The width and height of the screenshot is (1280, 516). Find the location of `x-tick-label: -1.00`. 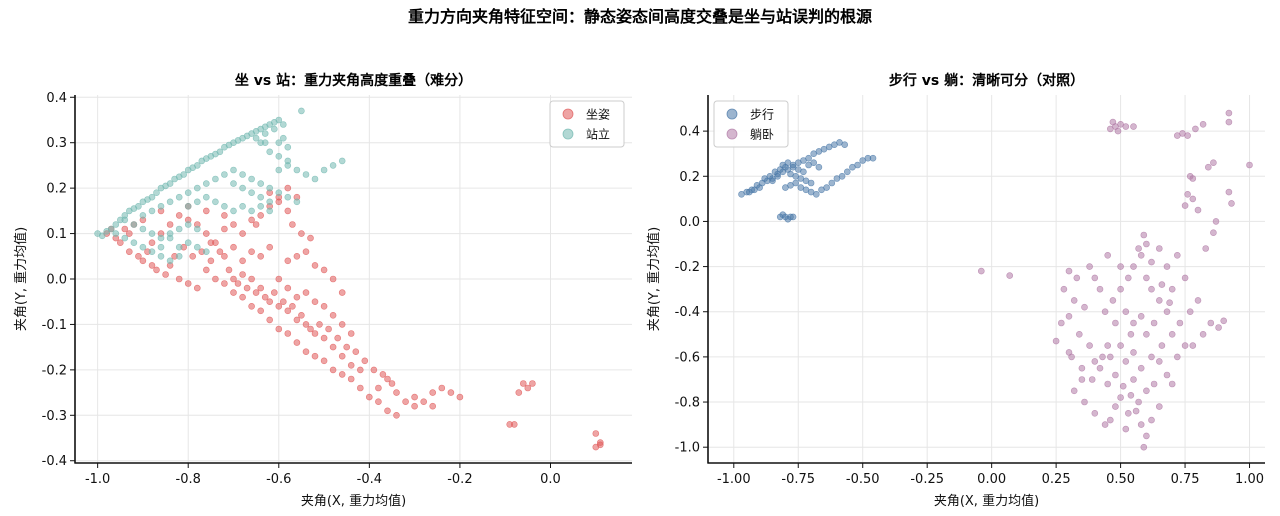

x-tick-label: -1.00 is located at coordinates (734, 479).